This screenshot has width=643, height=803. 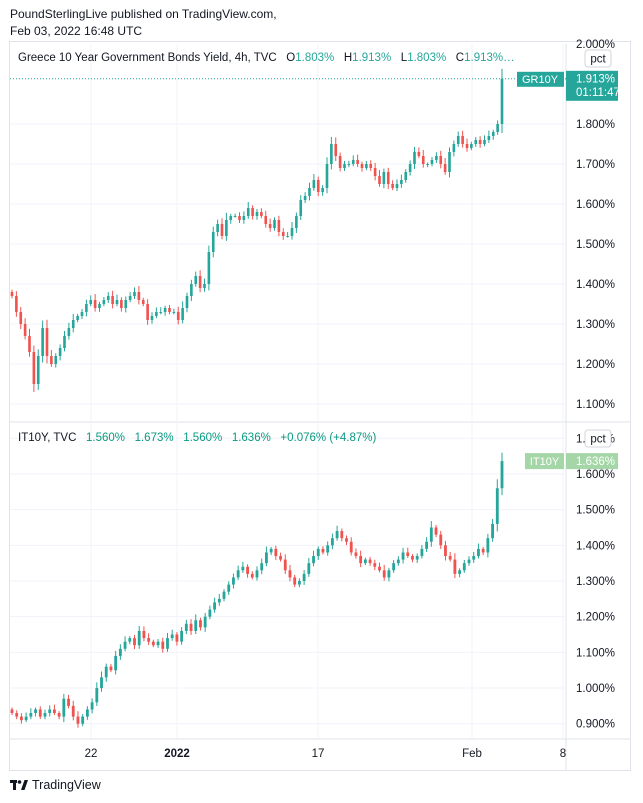 I want to click on symbol-tag-label: GR10Y, so click(x=540, y=80).